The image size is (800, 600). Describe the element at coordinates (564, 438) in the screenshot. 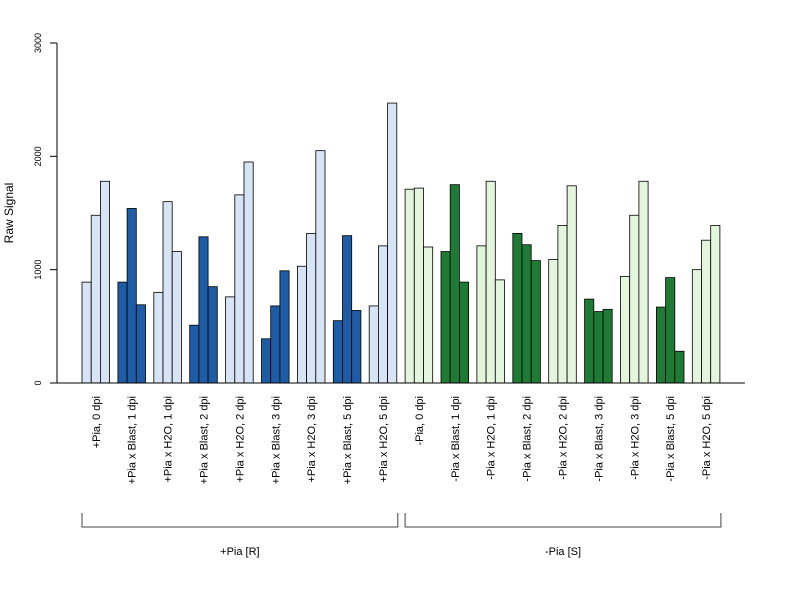

I see `category-label: -Pia x H2O, 2 dpi` at that location.